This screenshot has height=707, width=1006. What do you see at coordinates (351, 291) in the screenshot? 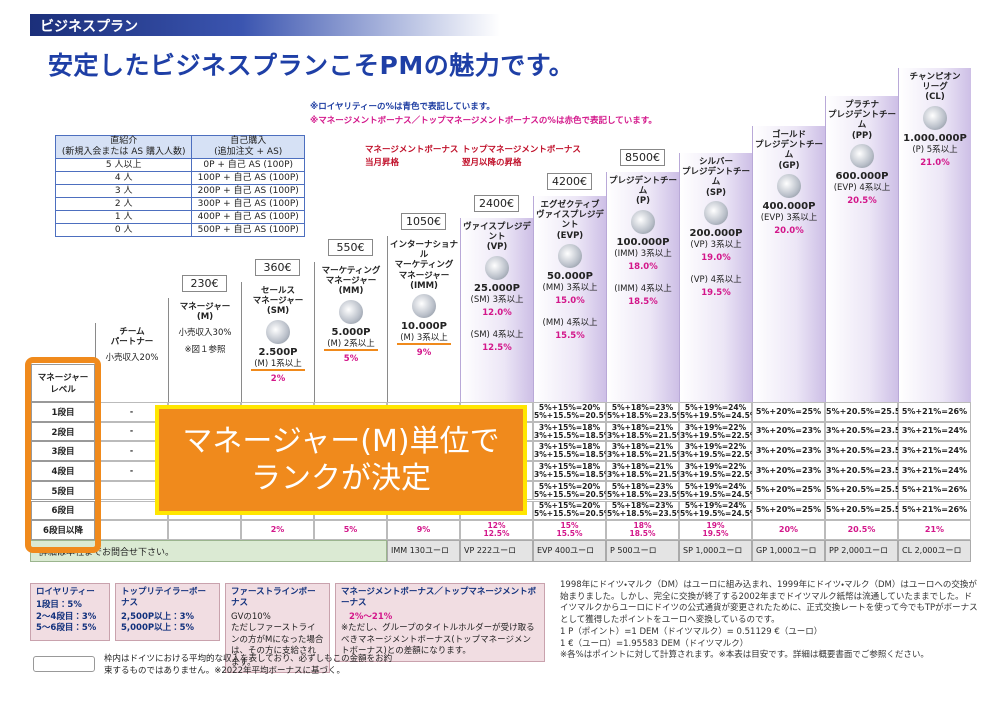
I see `rank-name: (MM)` at bounding box center [351, 291].